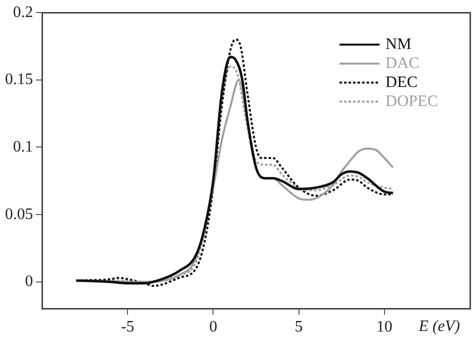 This screenshot has width=474, height=340. What do you see at coordinates (439, 327) in the screenshot?
I see `x-axis-title: E (eV)` at bounding box center [439, 327].